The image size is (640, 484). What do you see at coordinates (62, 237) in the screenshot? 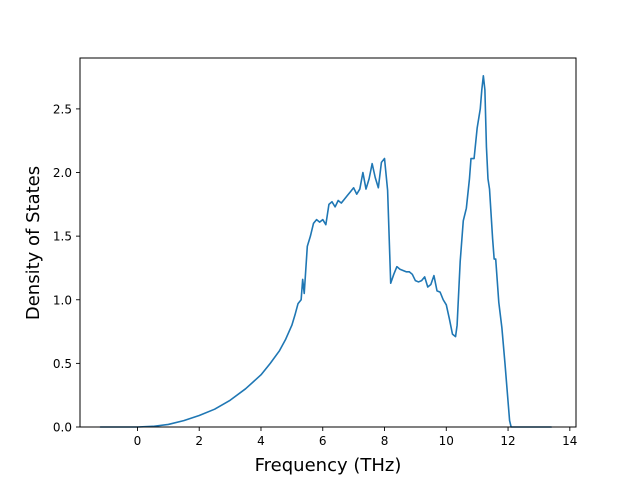
I see `y-tick-label: 1.5` at bounding box center [62, 237].